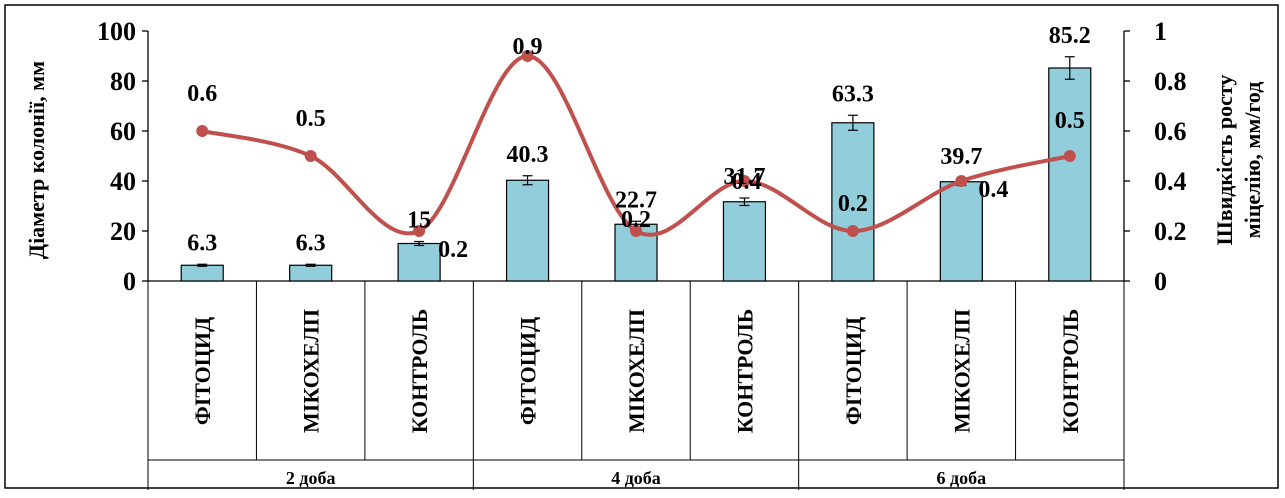 This screenshot has height=498, width=1285. Describe the element at coordinates (129, 281) in the screenshot. I see `y-tick-label: 0` at that location.